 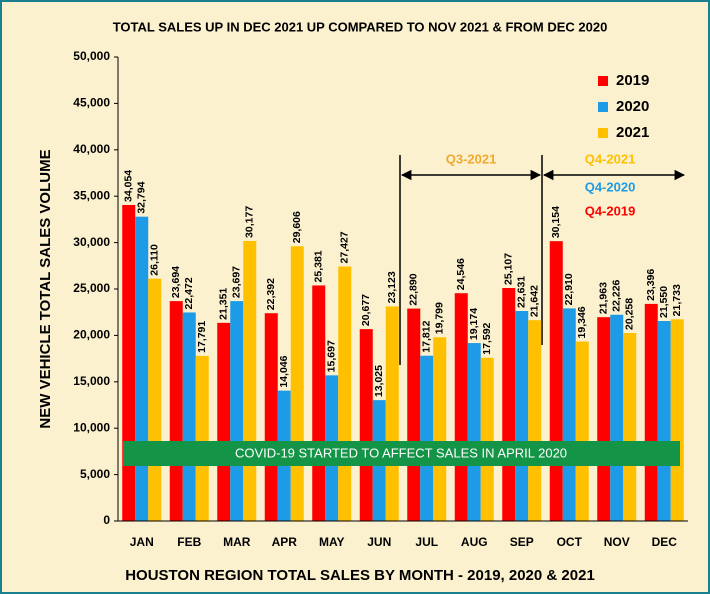 What do you see at coordinates (522, 542) in the screenshot?
I see `x-tick-label: SEP` at bounding box center [522, 542].